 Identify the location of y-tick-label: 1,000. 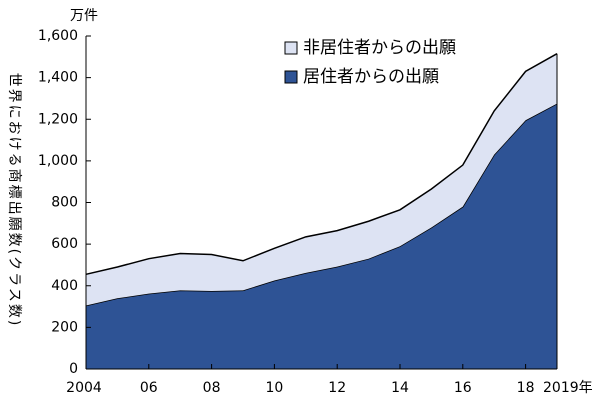
(58, 161).